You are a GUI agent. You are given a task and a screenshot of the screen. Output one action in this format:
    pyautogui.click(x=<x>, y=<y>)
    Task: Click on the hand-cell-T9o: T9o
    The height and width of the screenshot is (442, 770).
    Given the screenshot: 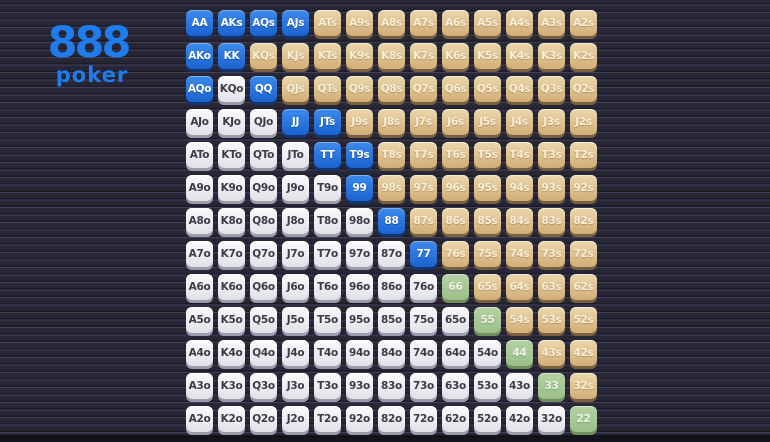 What is the action you would take?
    pyautogui.click(x=327, y=188)
    